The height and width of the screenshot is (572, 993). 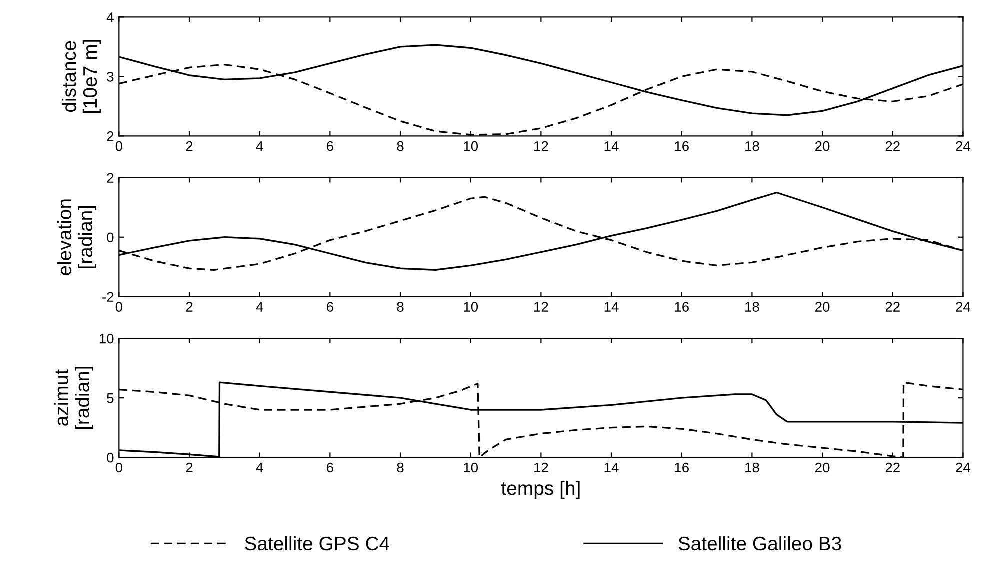 I want to click on y-tick-label: 4, so click(x=110, y=17).